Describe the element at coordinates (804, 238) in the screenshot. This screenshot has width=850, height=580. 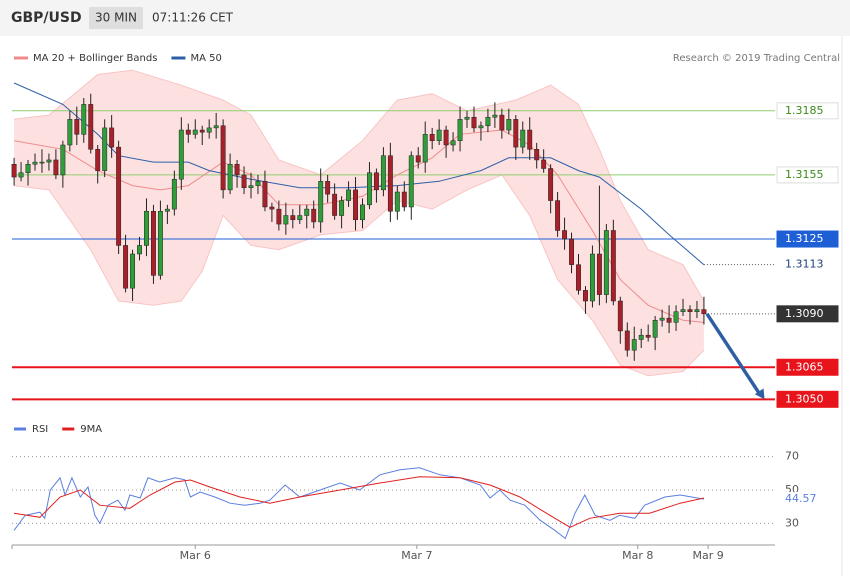
I see `level-label: 1.3125` at that location.